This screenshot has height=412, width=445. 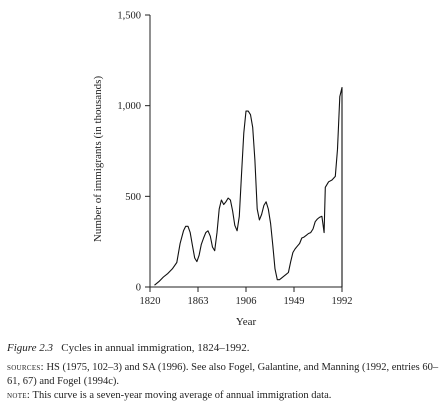 What do you see at coordinates (155, 348) in the screenshot?
I see `figure-title: Cycles in annual immigration, 1824–1992.` at bounding box center [155, 348].